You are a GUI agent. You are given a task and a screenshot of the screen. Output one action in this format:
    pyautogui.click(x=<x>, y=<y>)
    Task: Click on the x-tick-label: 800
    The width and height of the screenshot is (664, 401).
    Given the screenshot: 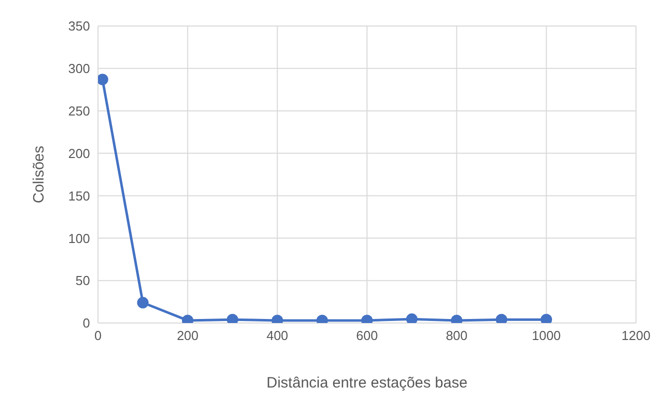 What is the action you would take?
    pyautogui.click(x=457, y=336)
    